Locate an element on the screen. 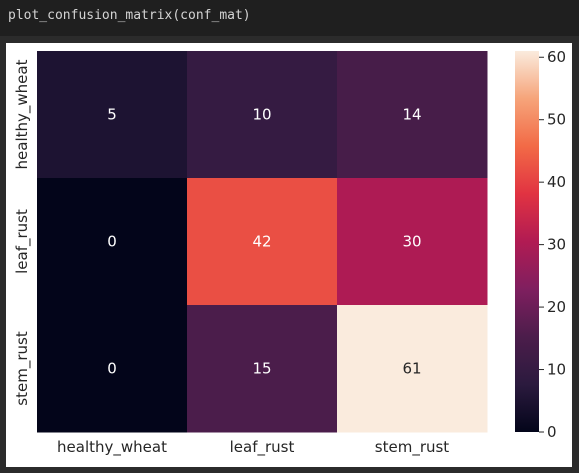  heatmap-cell-r0-c1 is located at coordinates (262, 115).